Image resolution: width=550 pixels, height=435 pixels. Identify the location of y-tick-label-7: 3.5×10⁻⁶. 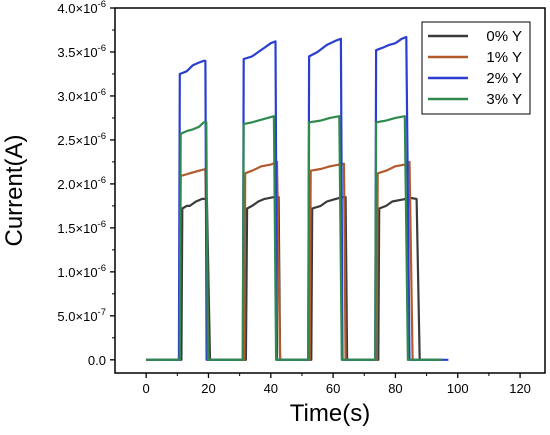
(81, 51).